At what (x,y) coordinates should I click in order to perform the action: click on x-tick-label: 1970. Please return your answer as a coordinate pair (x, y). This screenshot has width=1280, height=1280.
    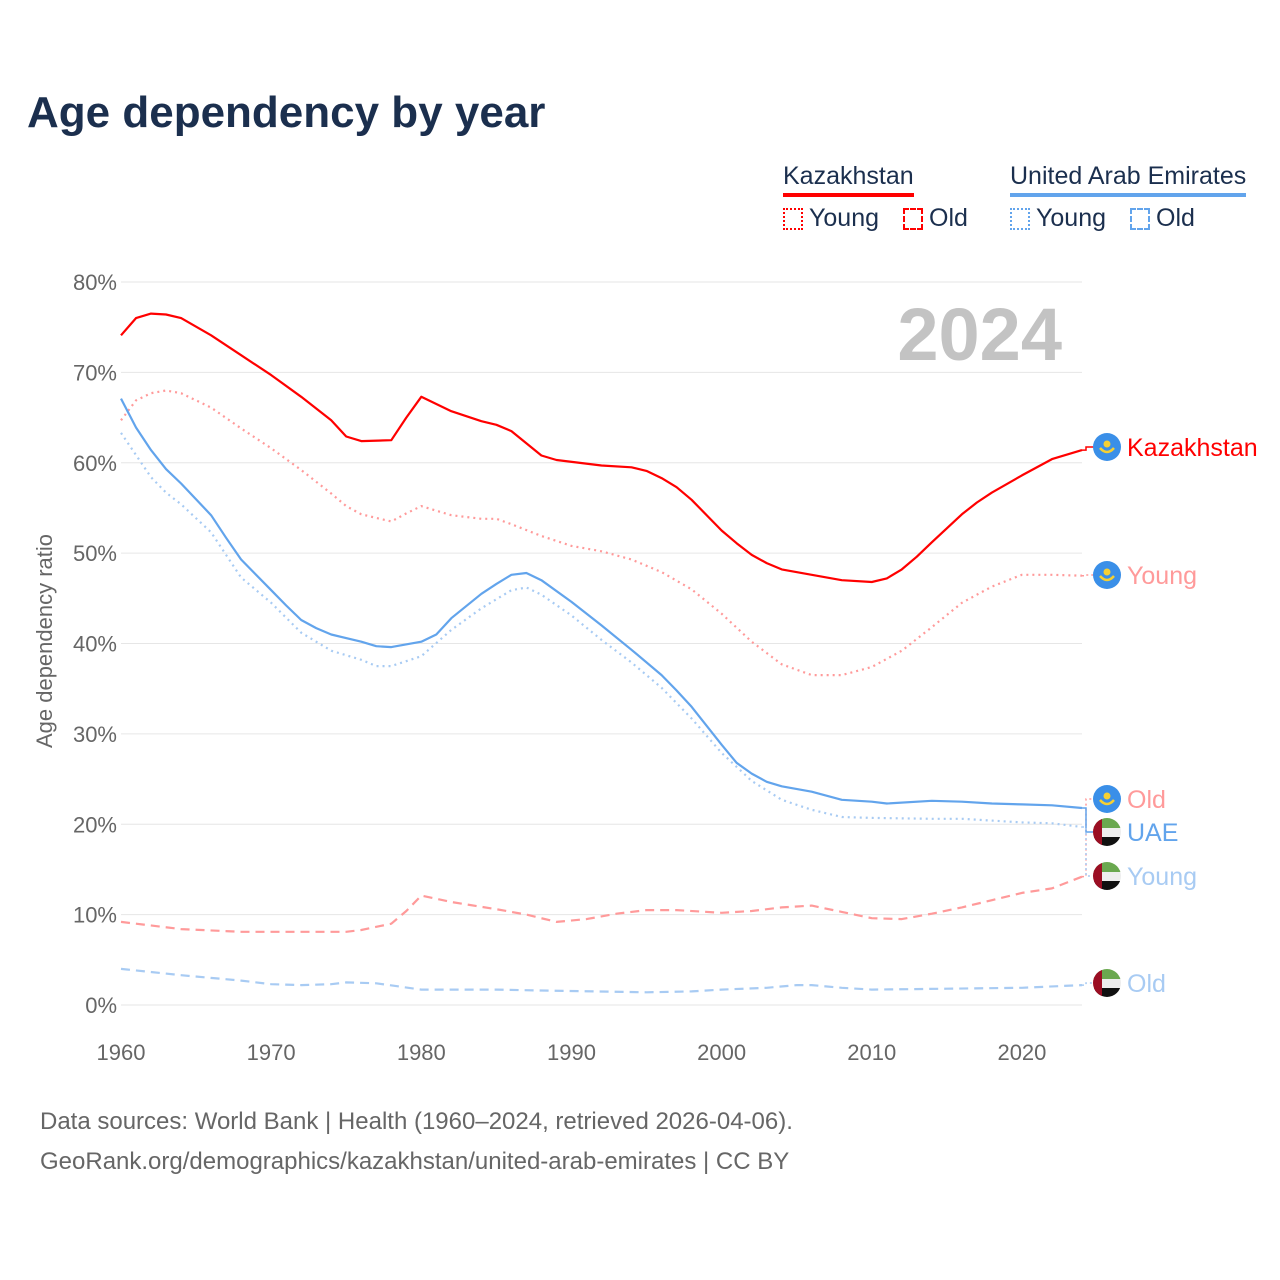
    Looking at the image, I should click on (271, 1052).